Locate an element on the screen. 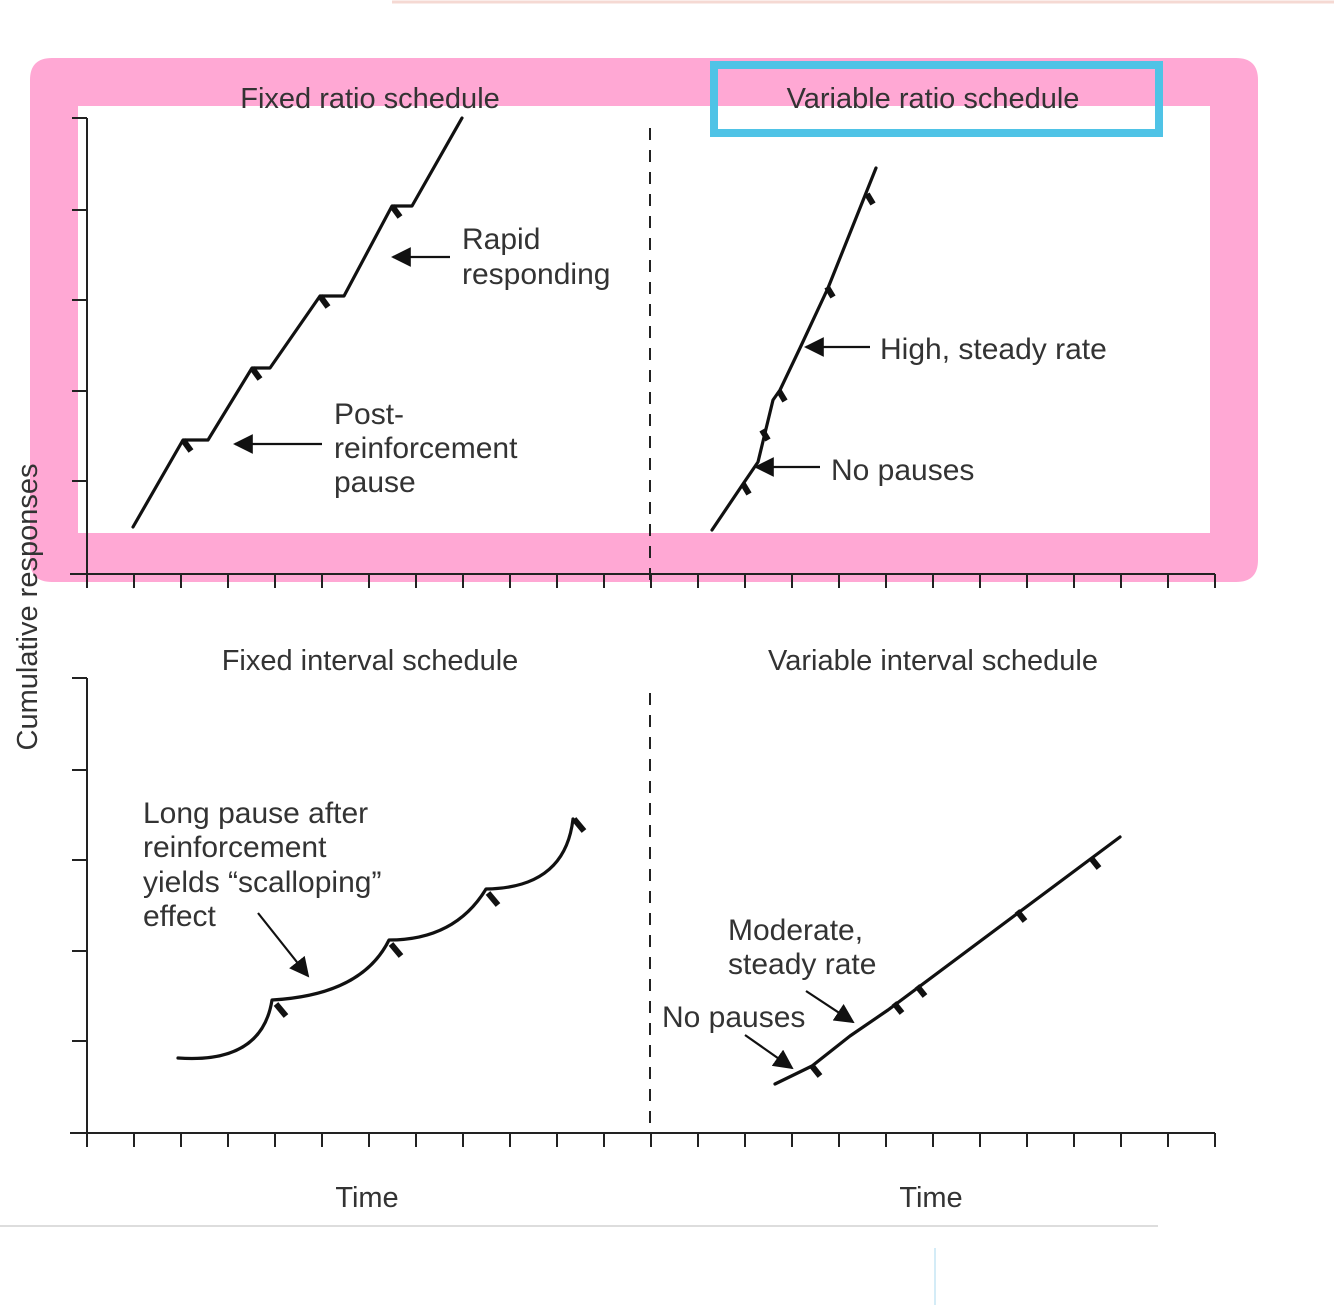  variable-ratio-title-highlight is located at coordinates (936, 99).